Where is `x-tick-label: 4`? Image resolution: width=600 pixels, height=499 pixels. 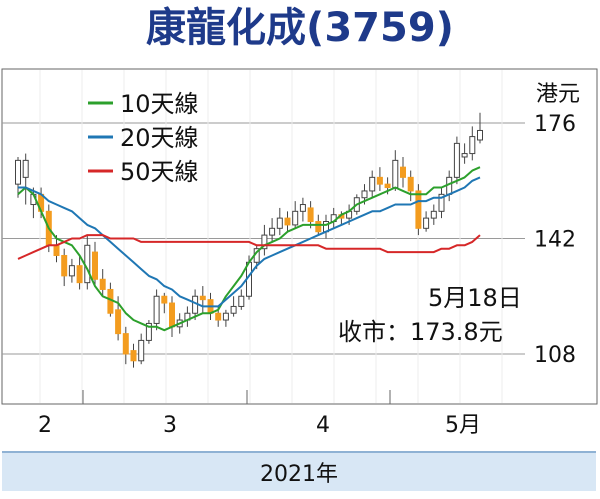 x-tick-label: 4 is located at coordinates (323, 425).